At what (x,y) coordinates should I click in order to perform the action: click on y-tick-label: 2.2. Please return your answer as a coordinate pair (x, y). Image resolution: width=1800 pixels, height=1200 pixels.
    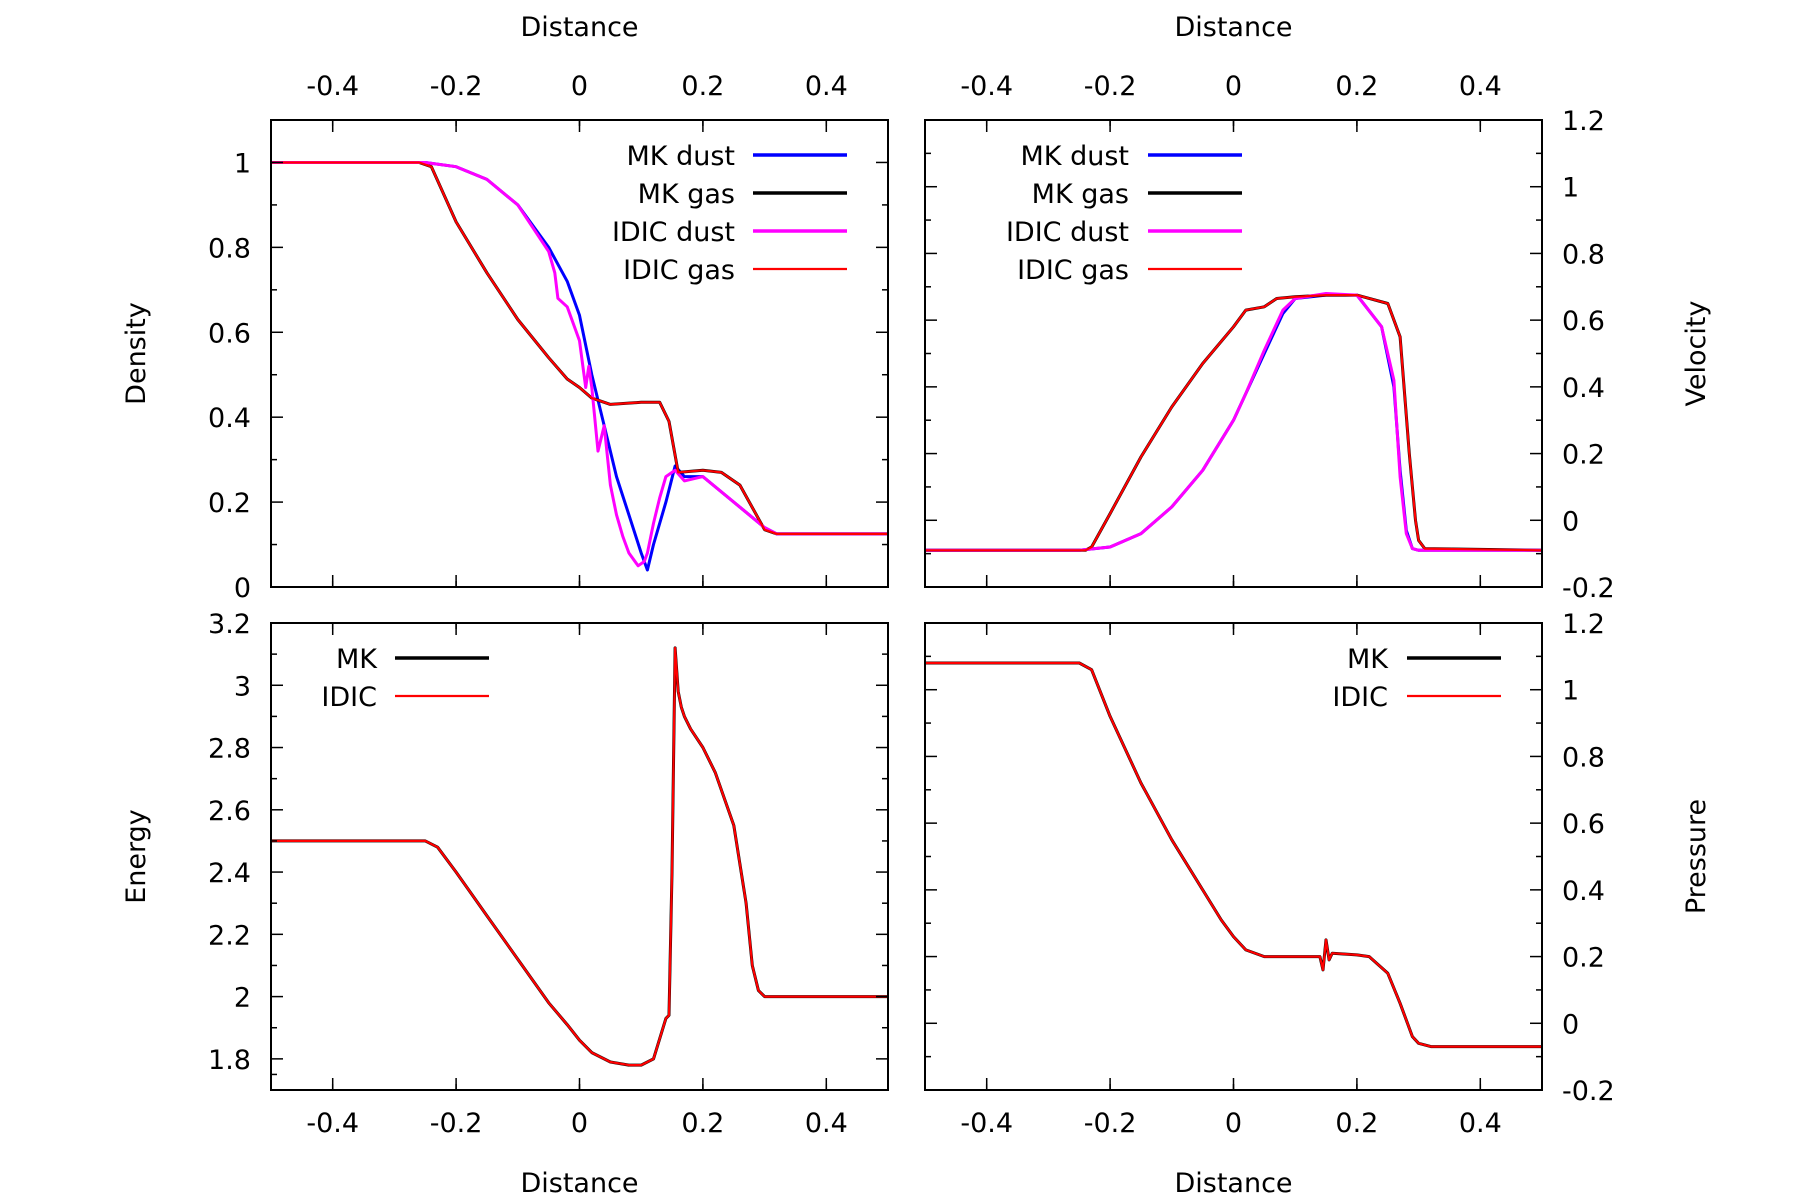
    Looking at the image, I should click on (229, 935).